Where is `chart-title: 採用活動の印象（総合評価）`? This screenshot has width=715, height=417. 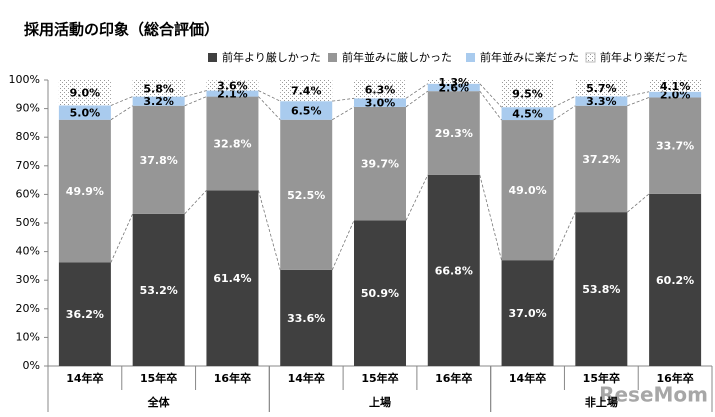
chart-title: 採用活動の印象（総合評価） is located at coordinates (121, 30).